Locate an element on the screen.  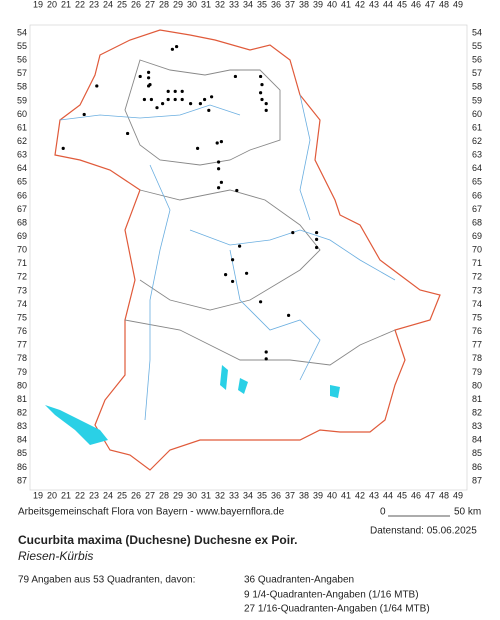
row-label: 69 is located at coordinates (22, 236).